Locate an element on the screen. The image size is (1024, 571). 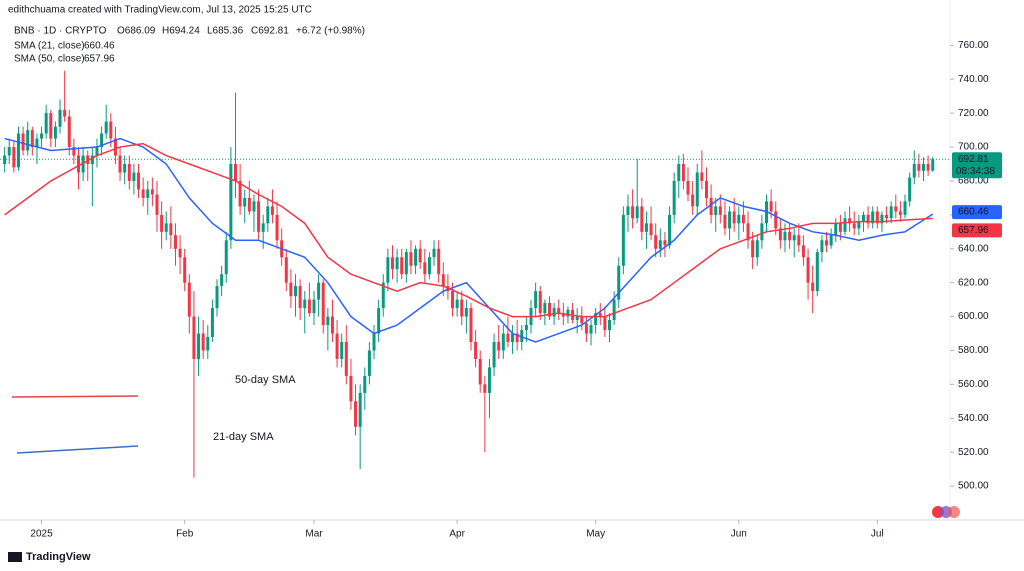
countdown: 08:34:38 is located at coordinates (975, 171).